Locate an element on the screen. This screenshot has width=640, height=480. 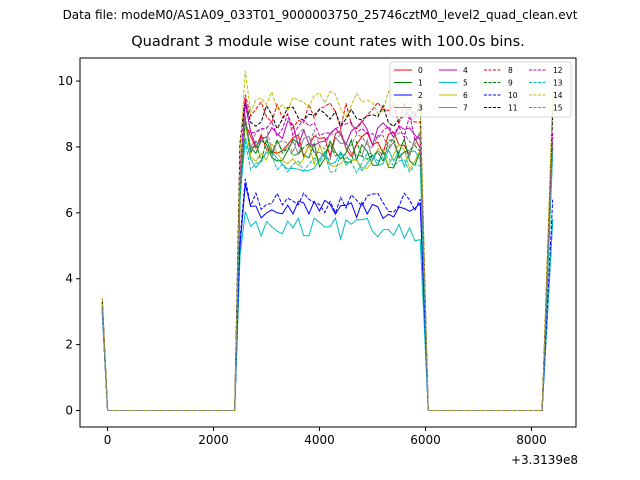
x-tick-label: 0 is located at coordinates (108, 440).